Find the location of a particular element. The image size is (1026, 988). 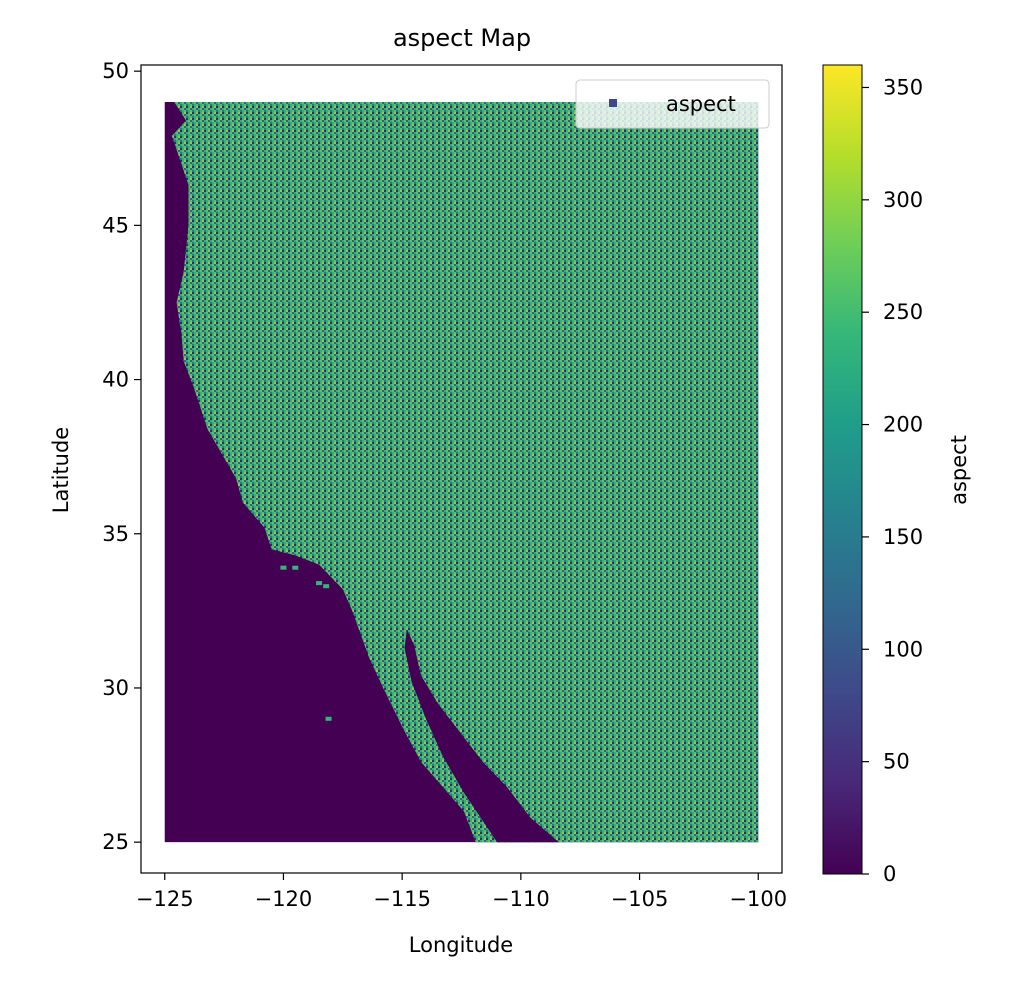

x-tick-label: −125 is located at coordinates (165, 899).